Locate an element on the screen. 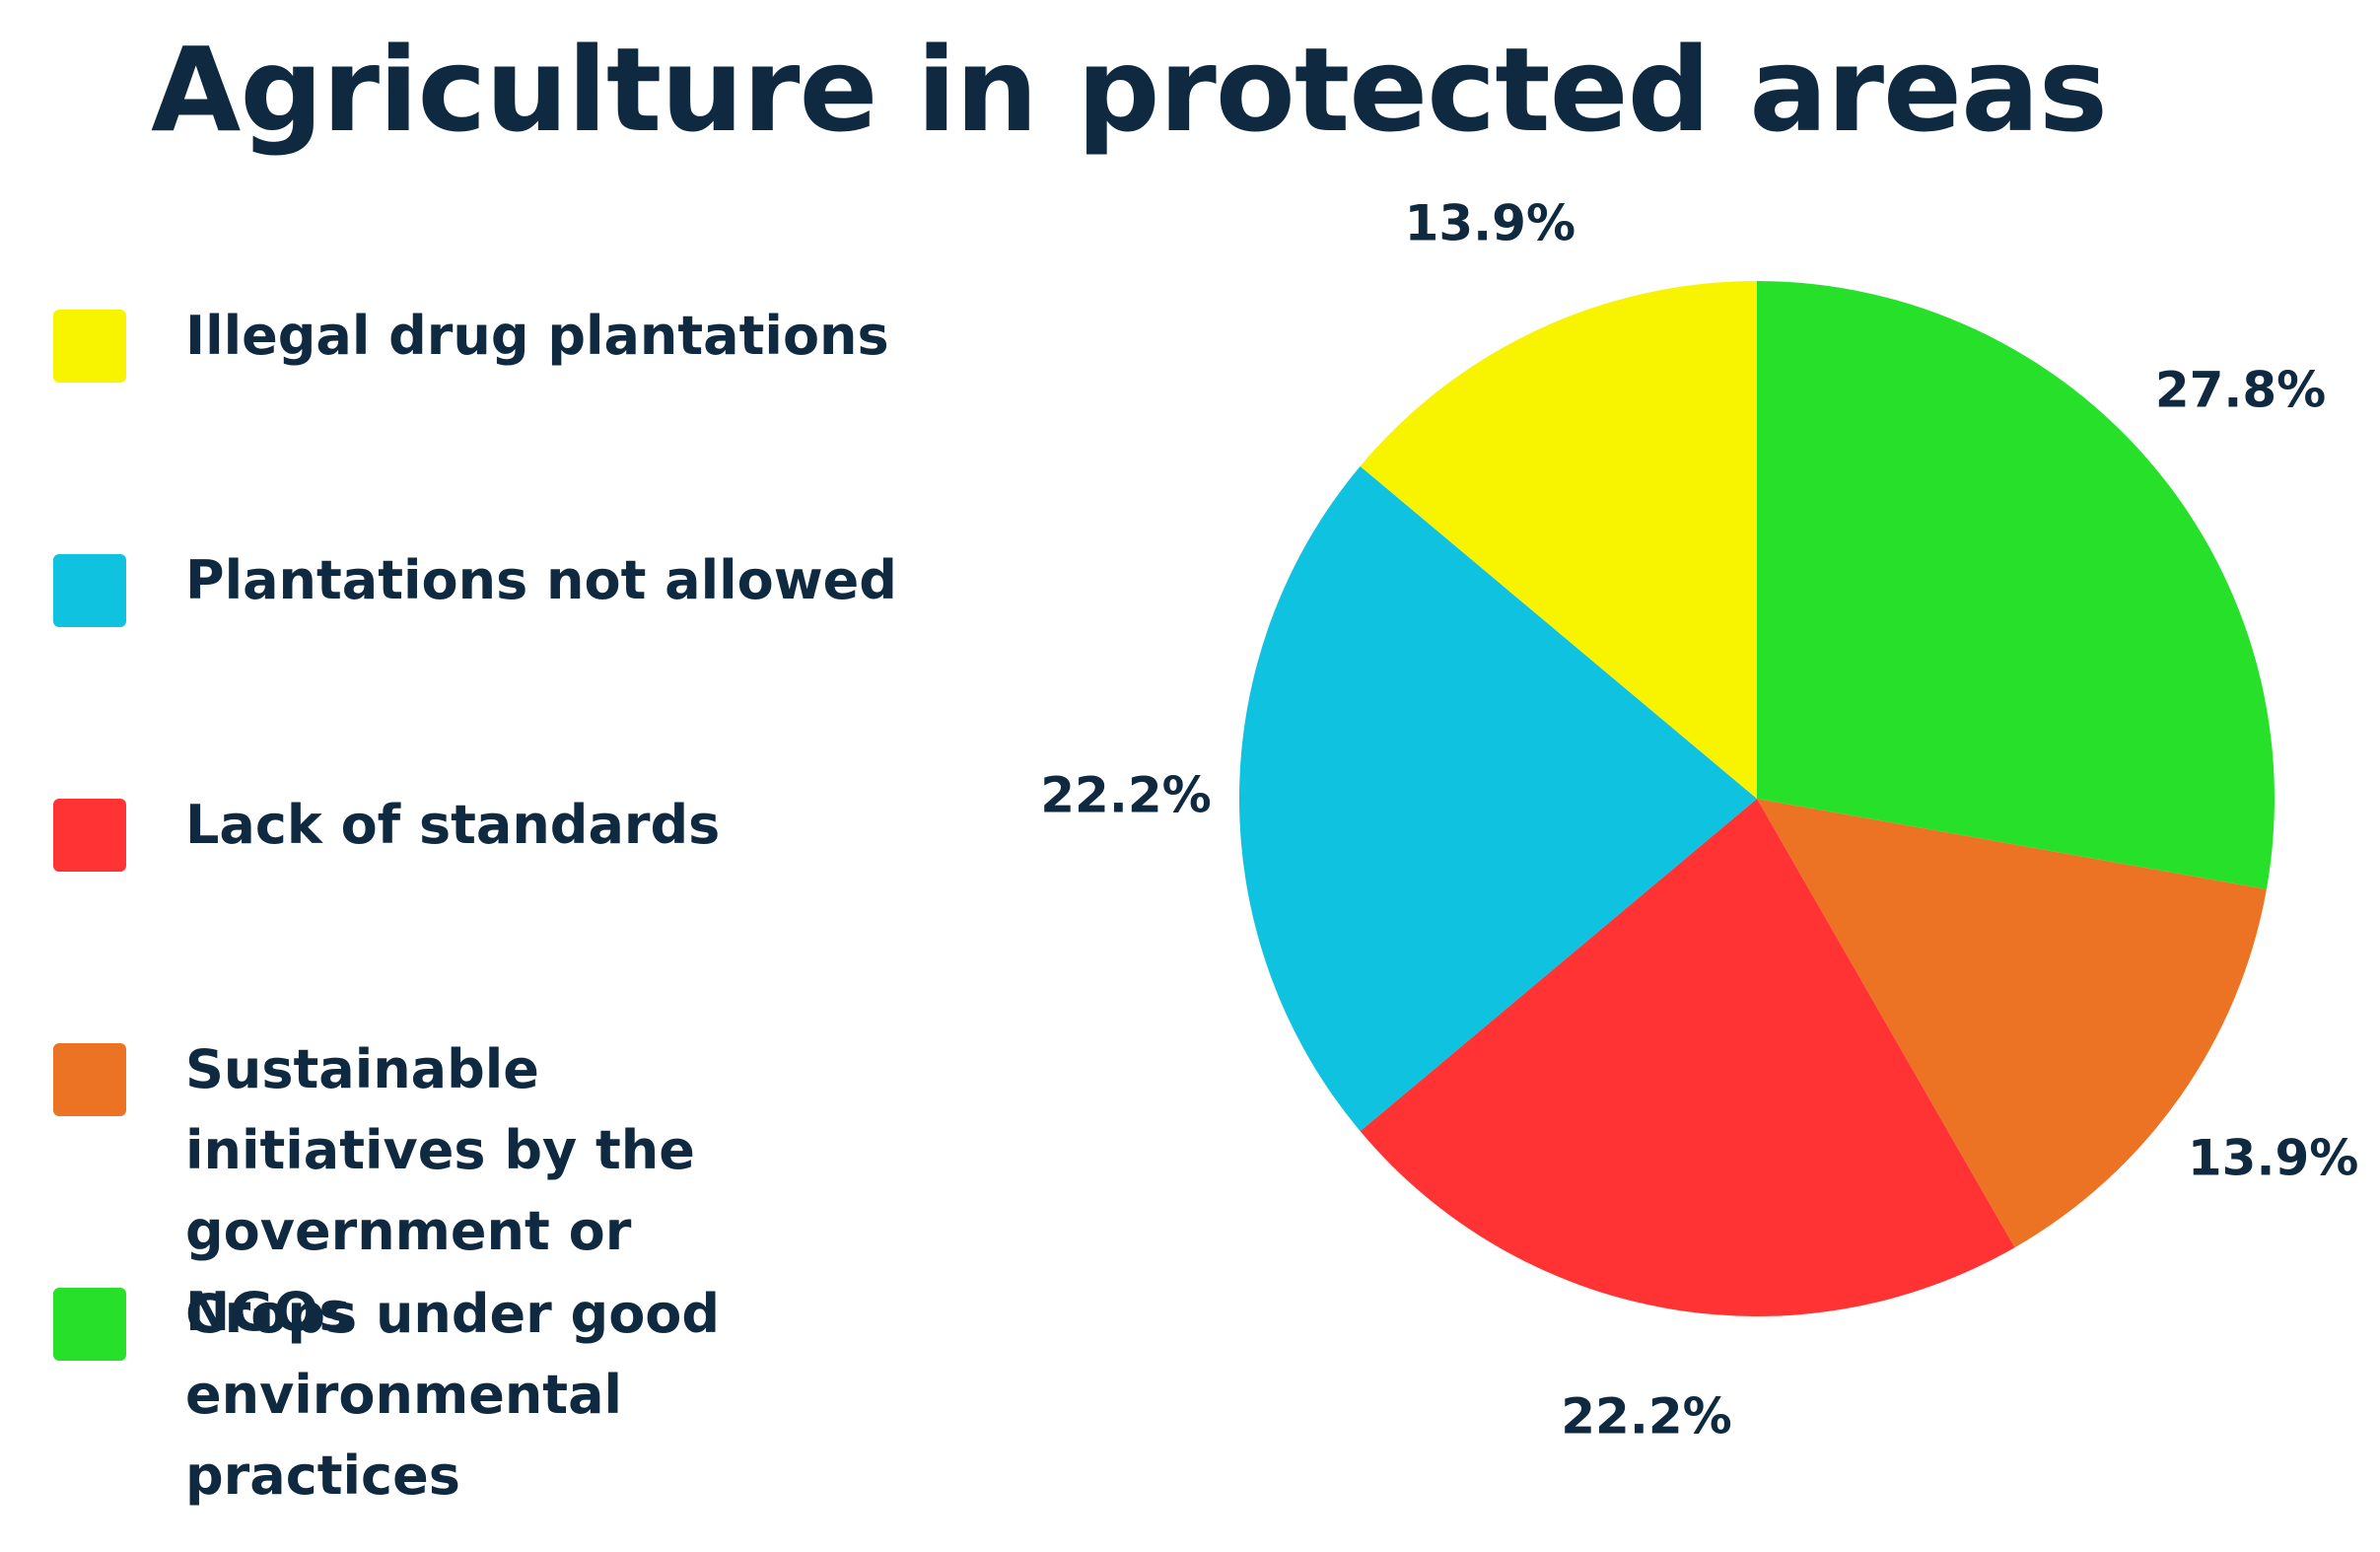 Image resolution: width=2380 pixels, height=1552 pixels. legend-label: Crops under good environmental practices is located at coordinates (453, 1395).